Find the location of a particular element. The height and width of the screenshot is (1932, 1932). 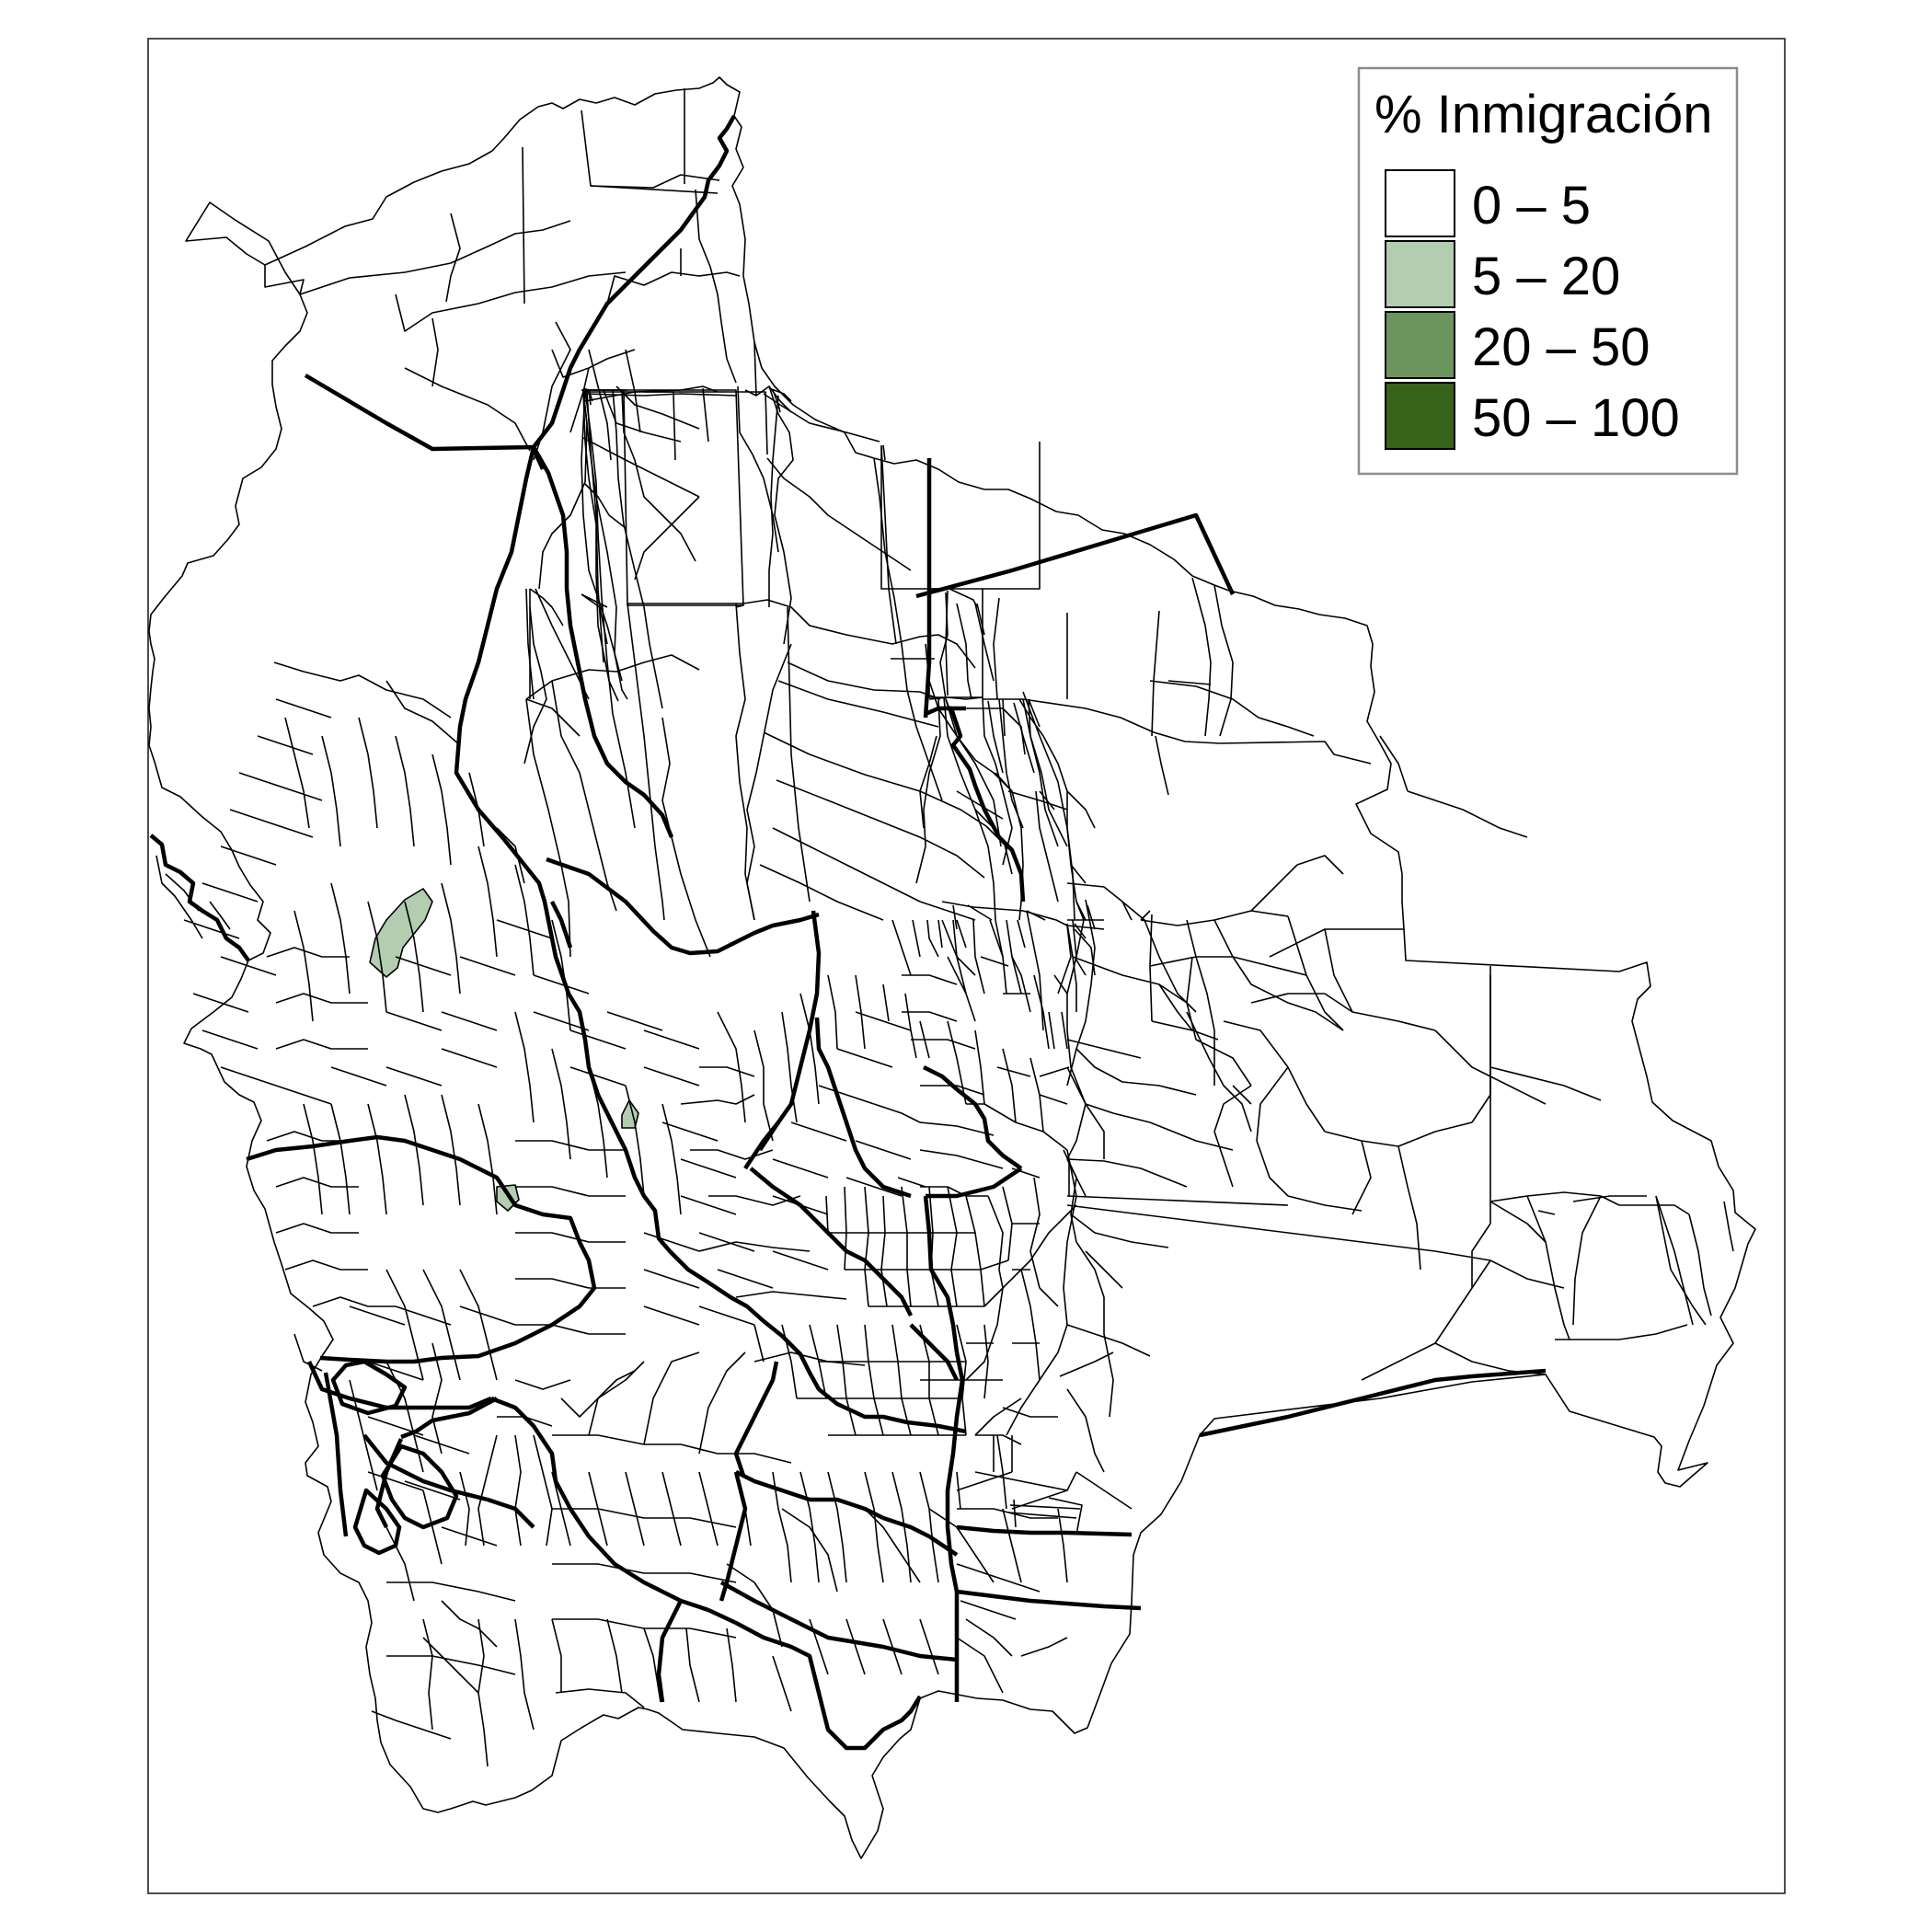

legend-label-0: 0 – 5 is located at coordinates (1531, 206).